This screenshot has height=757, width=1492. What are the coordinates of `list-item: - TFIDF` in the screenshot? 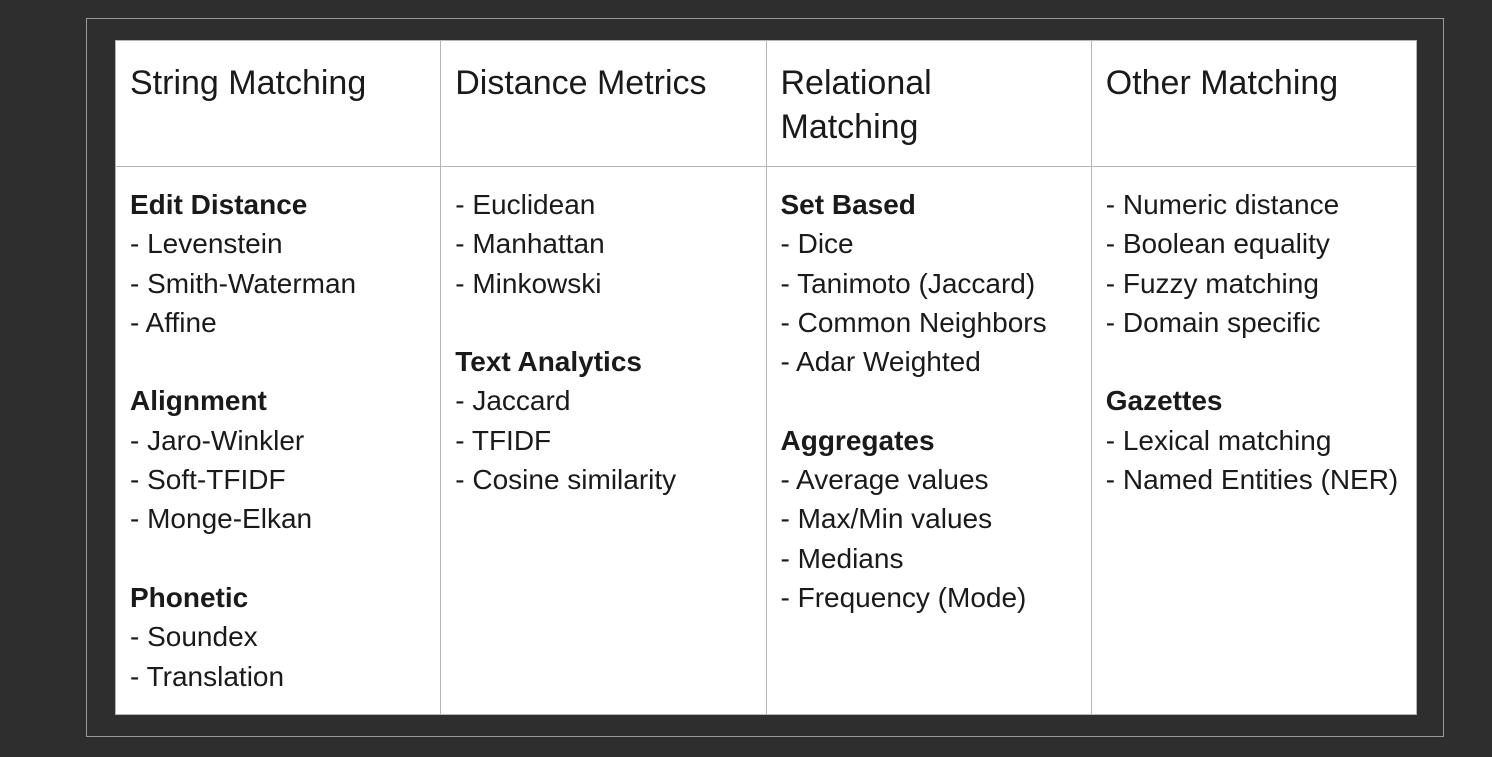 It's located at (503, 440).